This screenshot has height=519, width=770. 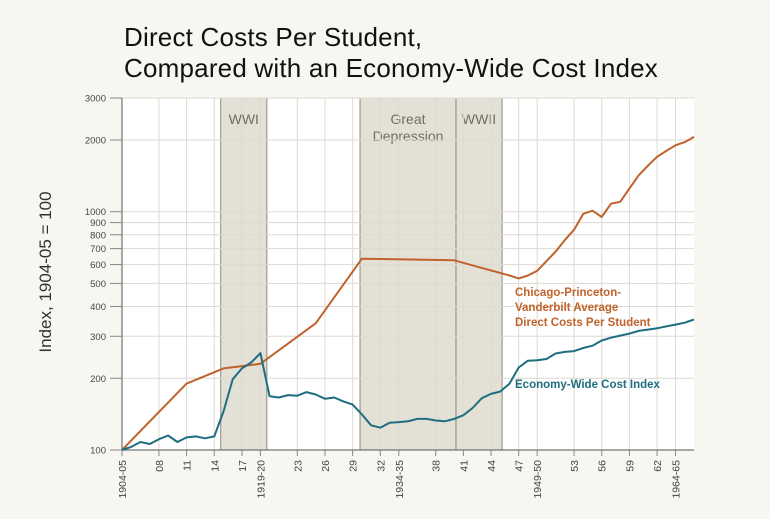 What do you see at coordinates (520, 466) in the screenshot?
I see `x-tick-label: 47` at bounding box center [520, 466].